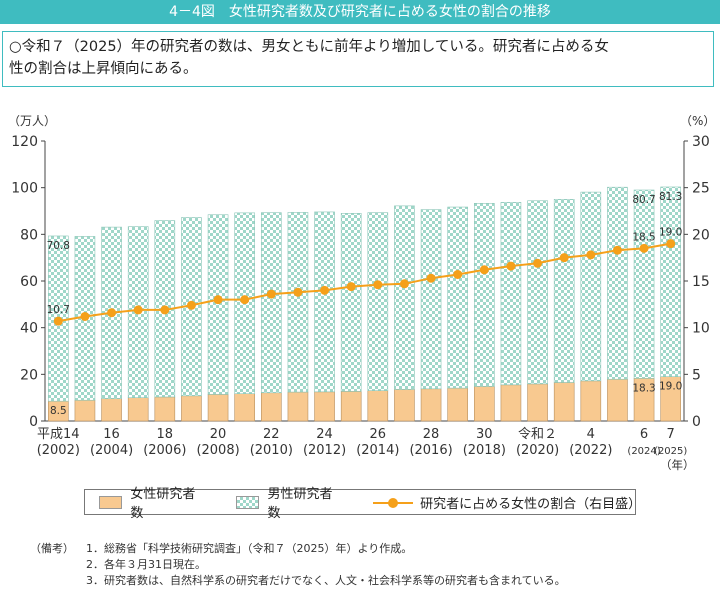  What do you see at coordinates (95, 564) in the screenshot?
I see `note-num: 2．` at bounding box center [95, 564].